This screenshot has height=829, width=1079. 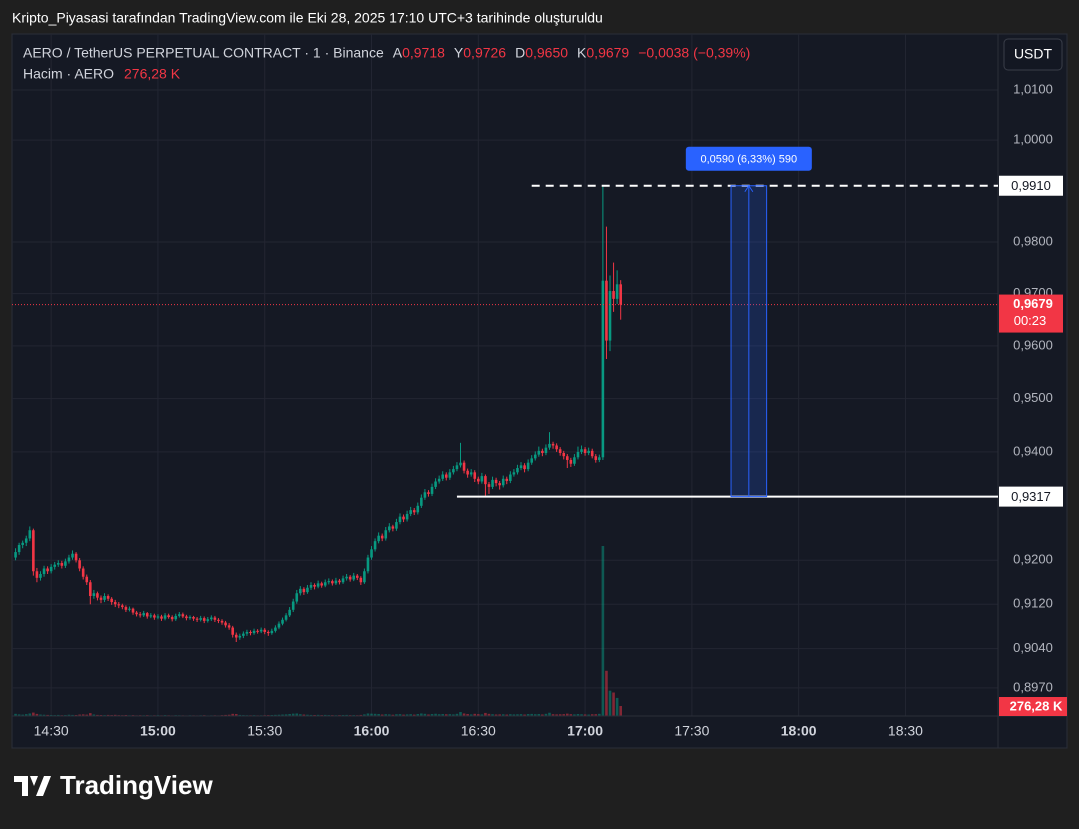 What do you see at coordinates (372, 731) in the screenshot?
I see `x-tick-label: 16:00` at bounding box center [372, 731].